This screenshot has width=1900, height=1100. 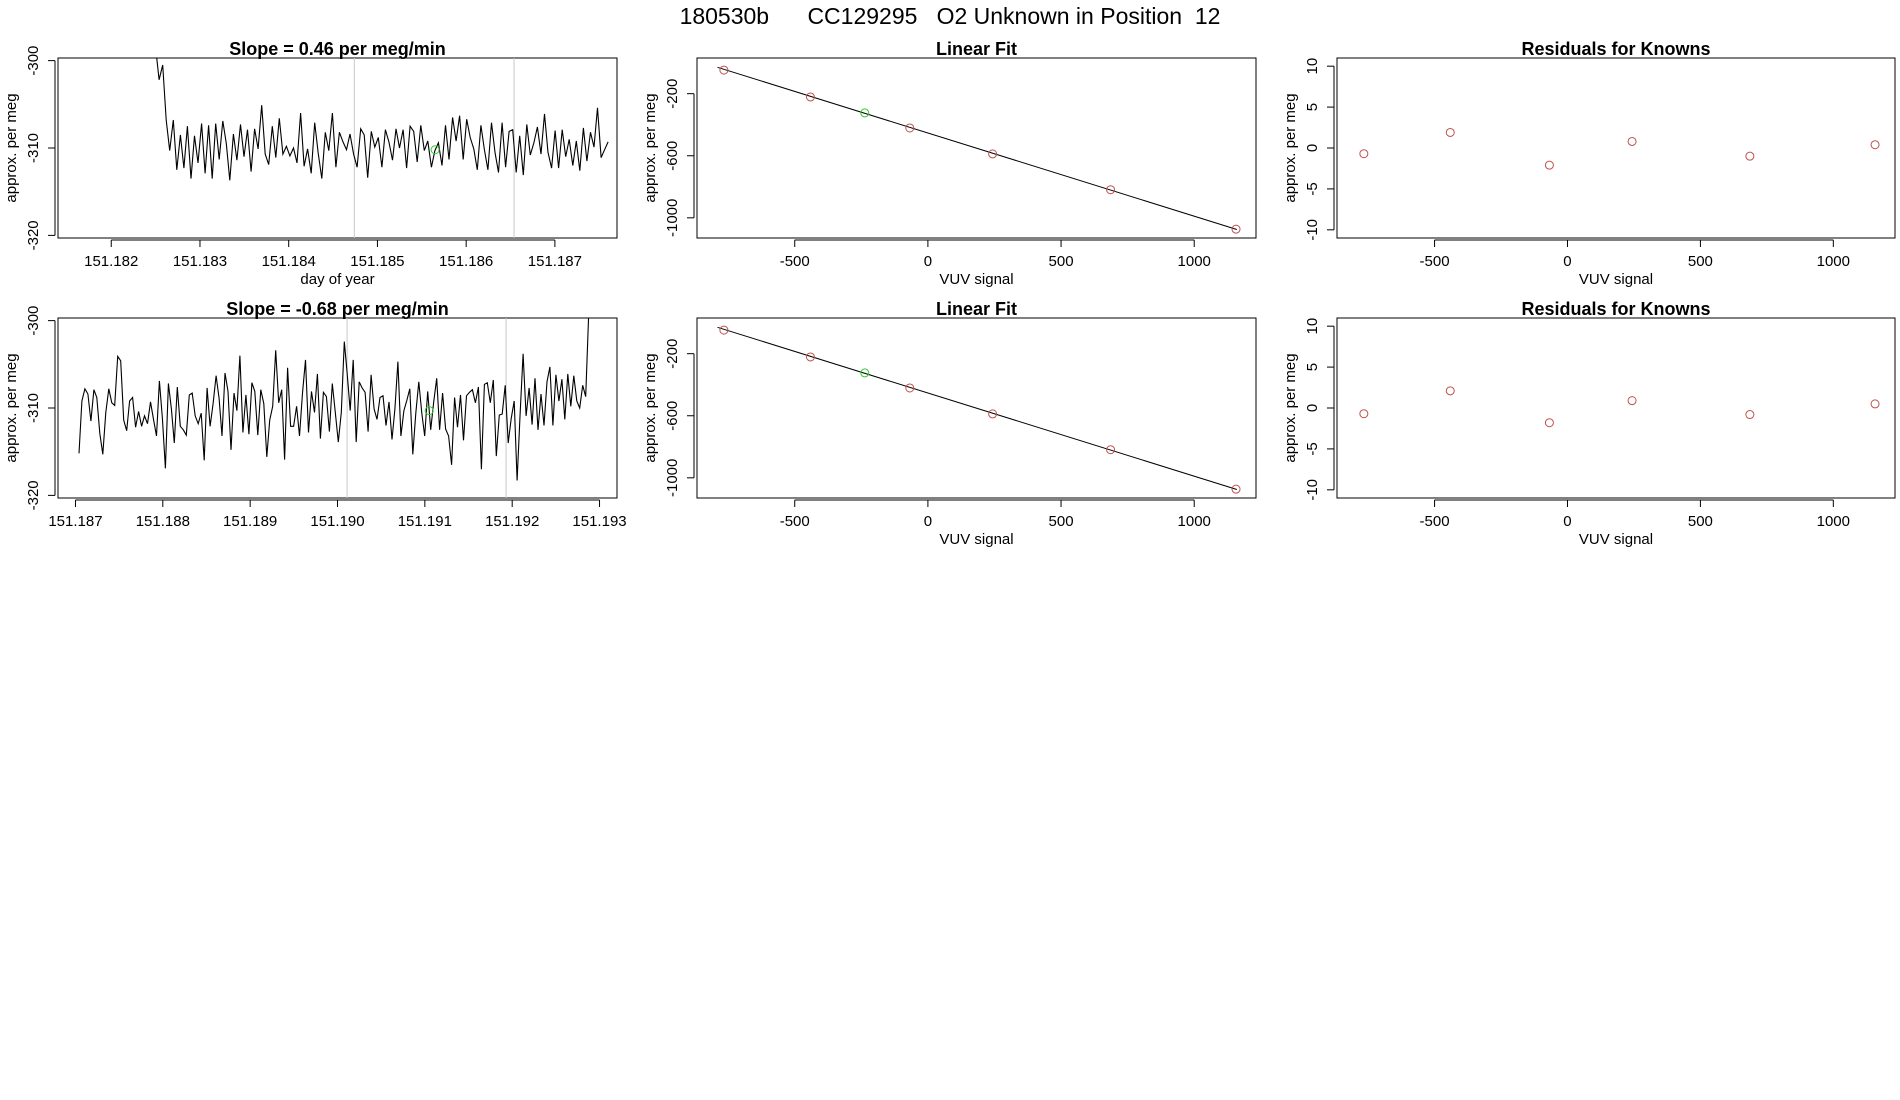 What do you see at coordinates (200, 261) in the screenshot?
I see `x-tick-label: 151.183` at bounding box center [200, 261].